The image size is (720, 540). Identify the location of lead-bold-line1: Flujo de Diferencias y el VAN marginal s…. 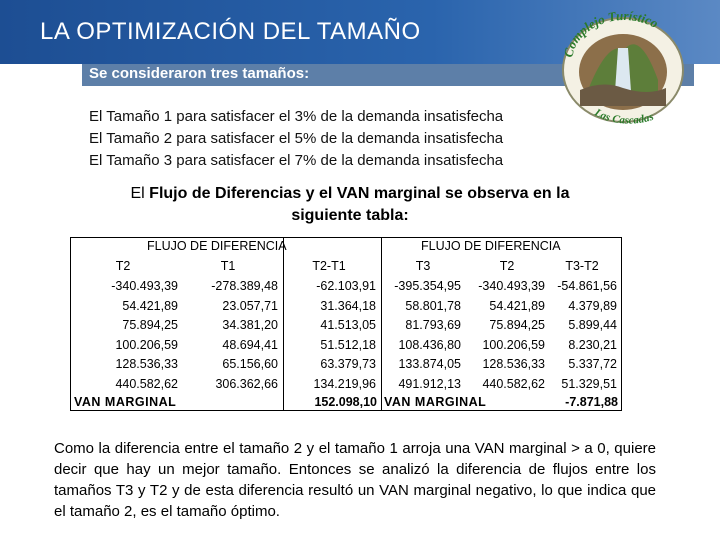
(359, 193).